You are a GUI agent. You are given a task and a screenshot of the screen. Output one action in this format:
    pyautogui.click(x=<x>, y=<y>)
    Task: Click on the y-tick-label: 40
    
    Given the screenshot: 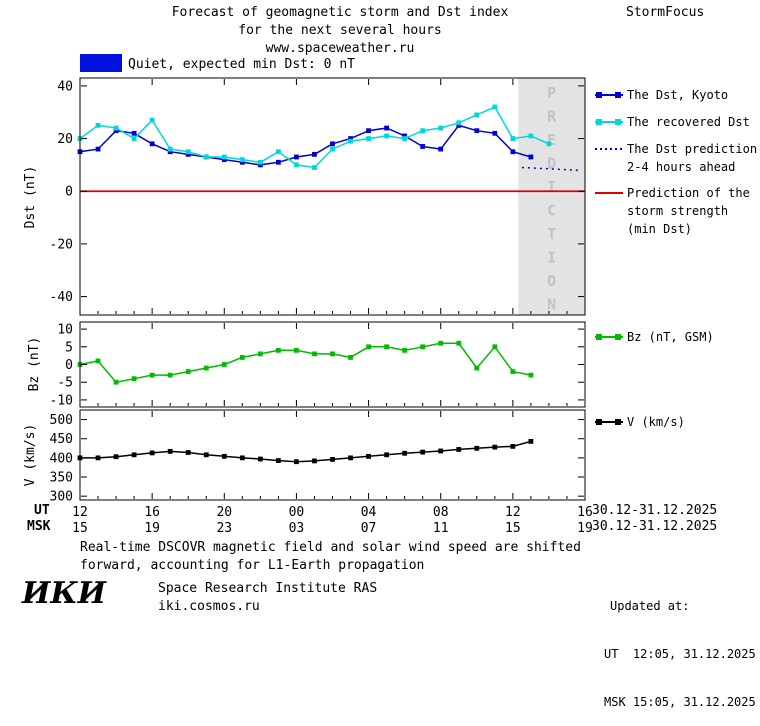 What is the action you would take?
    pyautogui.click(x=65, y=86)
    